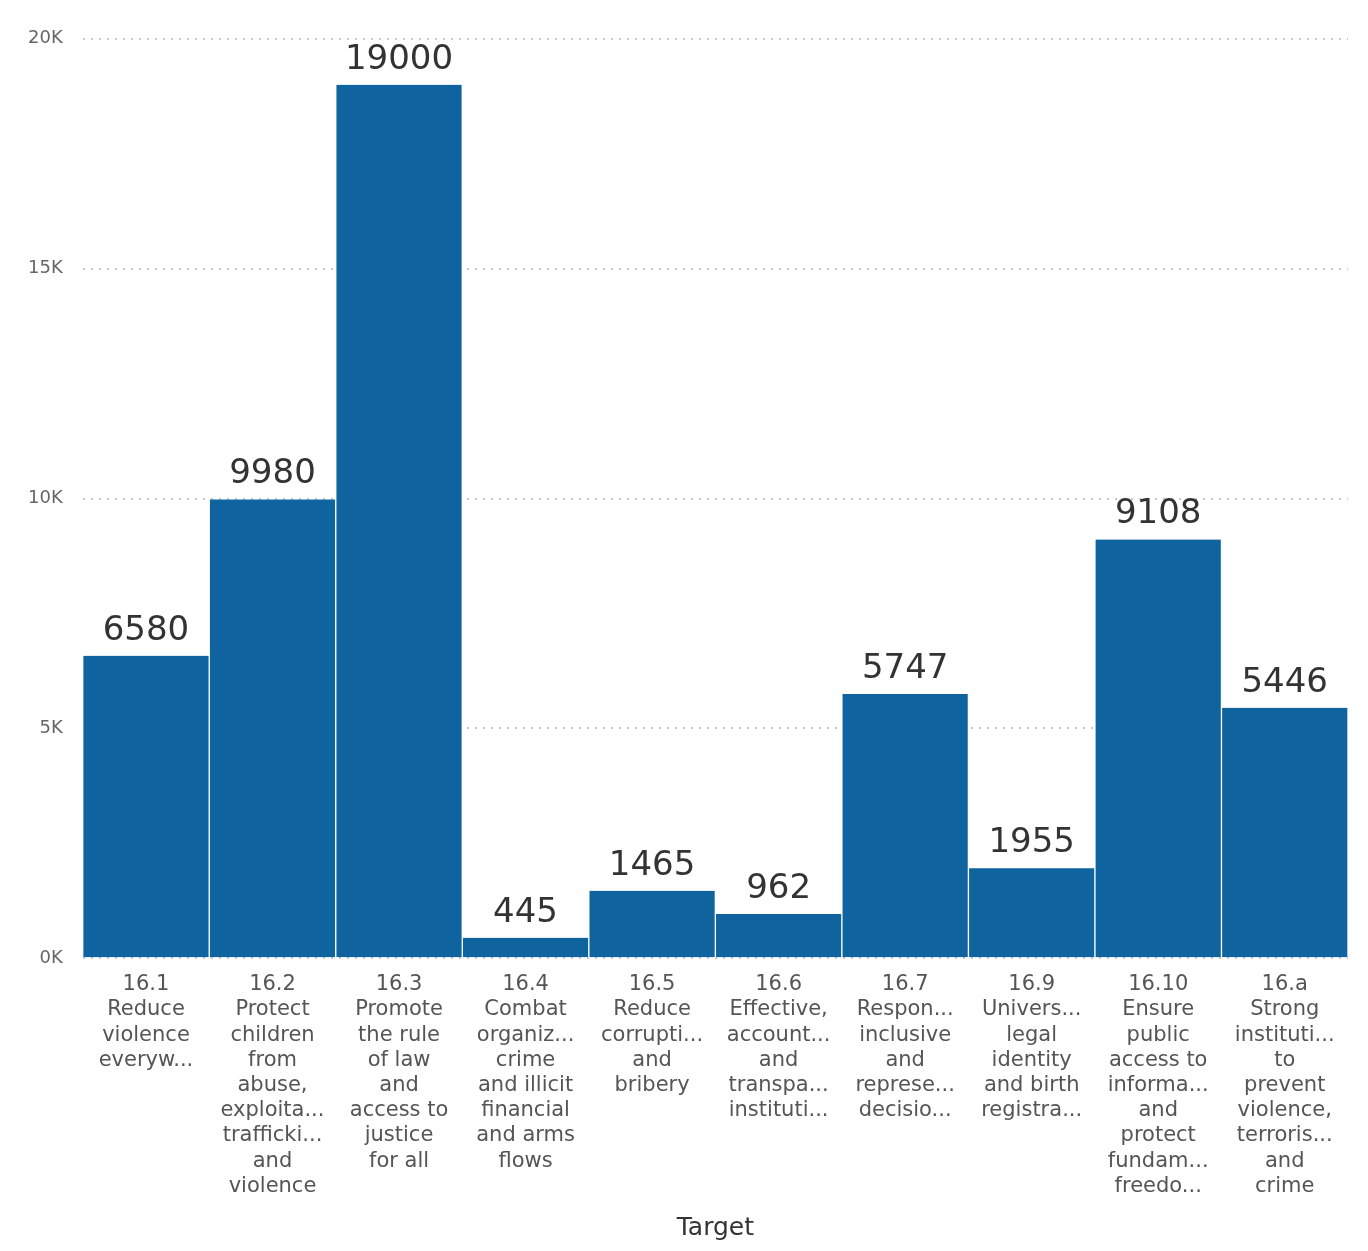 This screenshot has height=1251, width=1368. I want to click on data-label: 6580, so click(146, 627).